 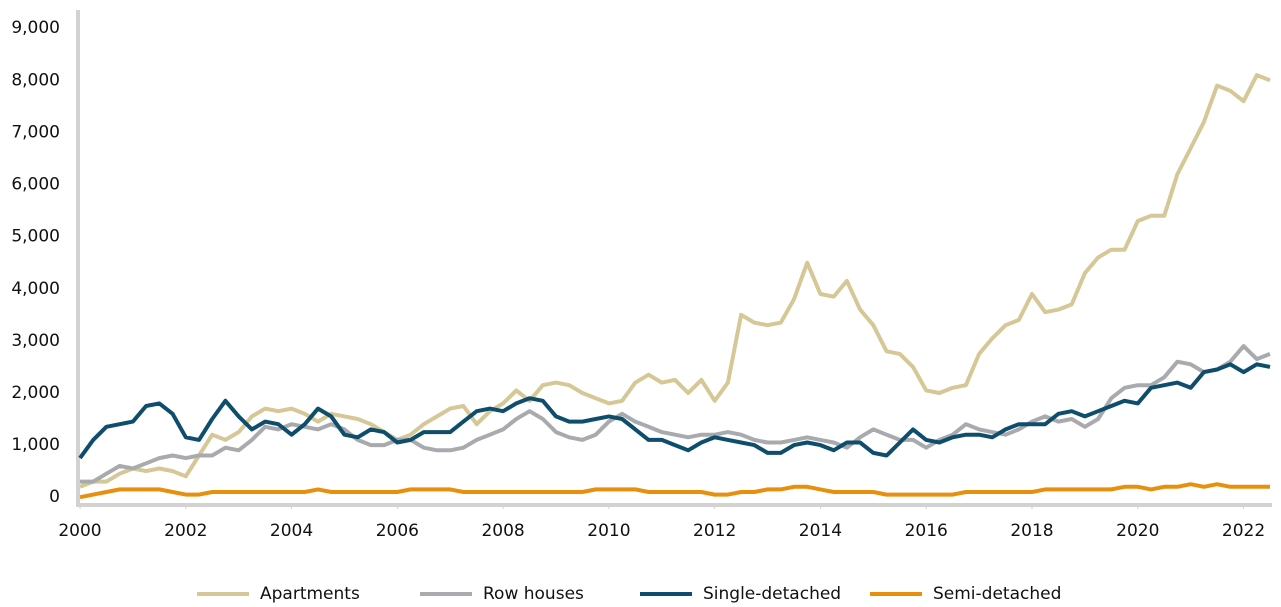 I want to click on x-tick-label: 2008, so click(x=502, y=531).